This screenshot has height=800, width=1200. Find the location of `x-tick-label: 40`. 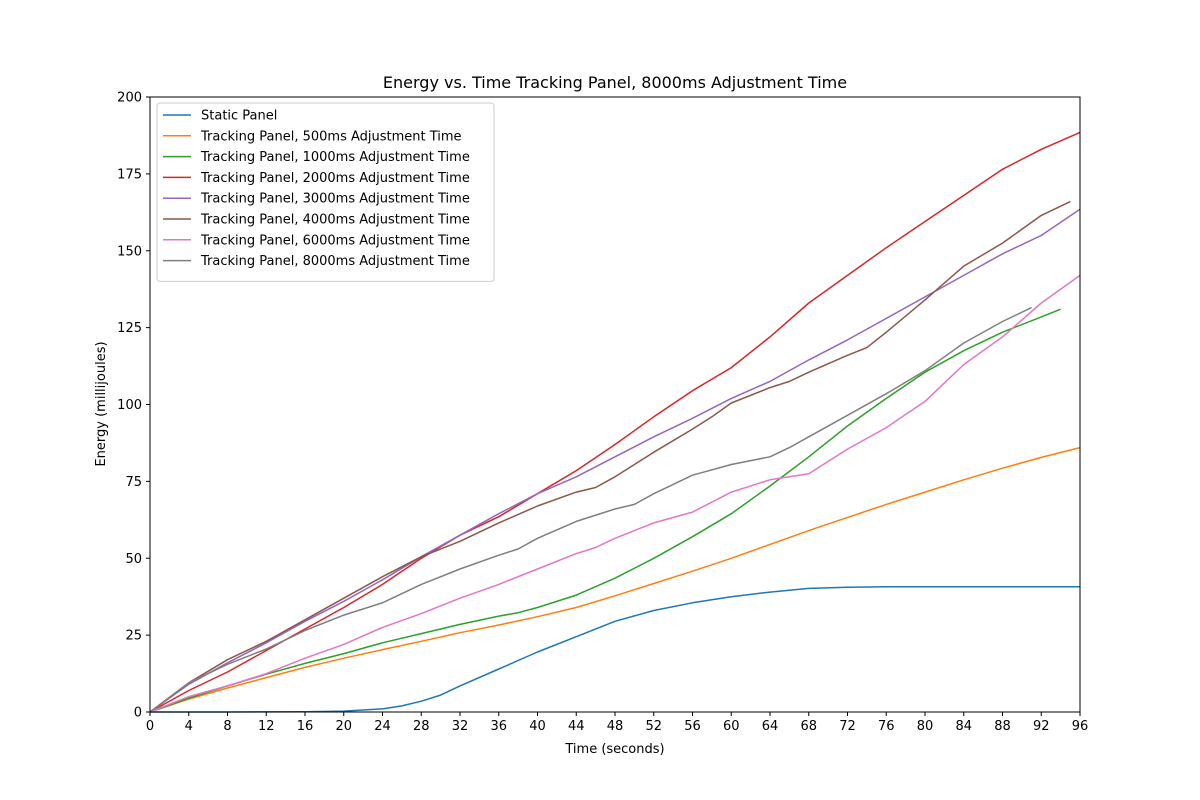

x-tick-label: 40 is located at coordinates (537, 726).